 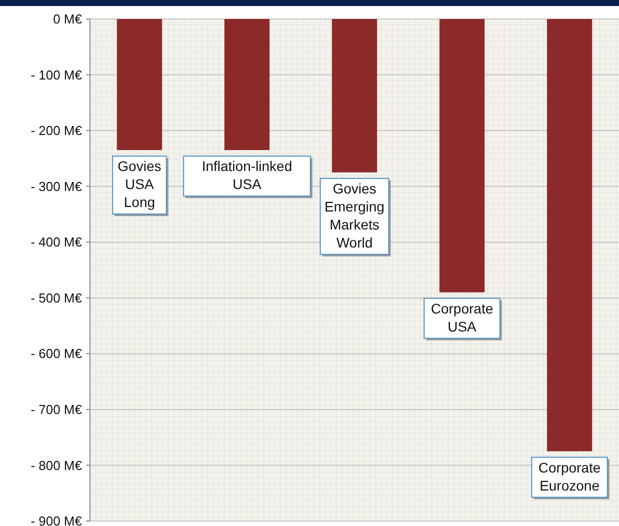 What do you see at coordinates (56, 186) in the screenshot?
I see `y-tick-label: - 300 M€` at bounding box center [56, 186].